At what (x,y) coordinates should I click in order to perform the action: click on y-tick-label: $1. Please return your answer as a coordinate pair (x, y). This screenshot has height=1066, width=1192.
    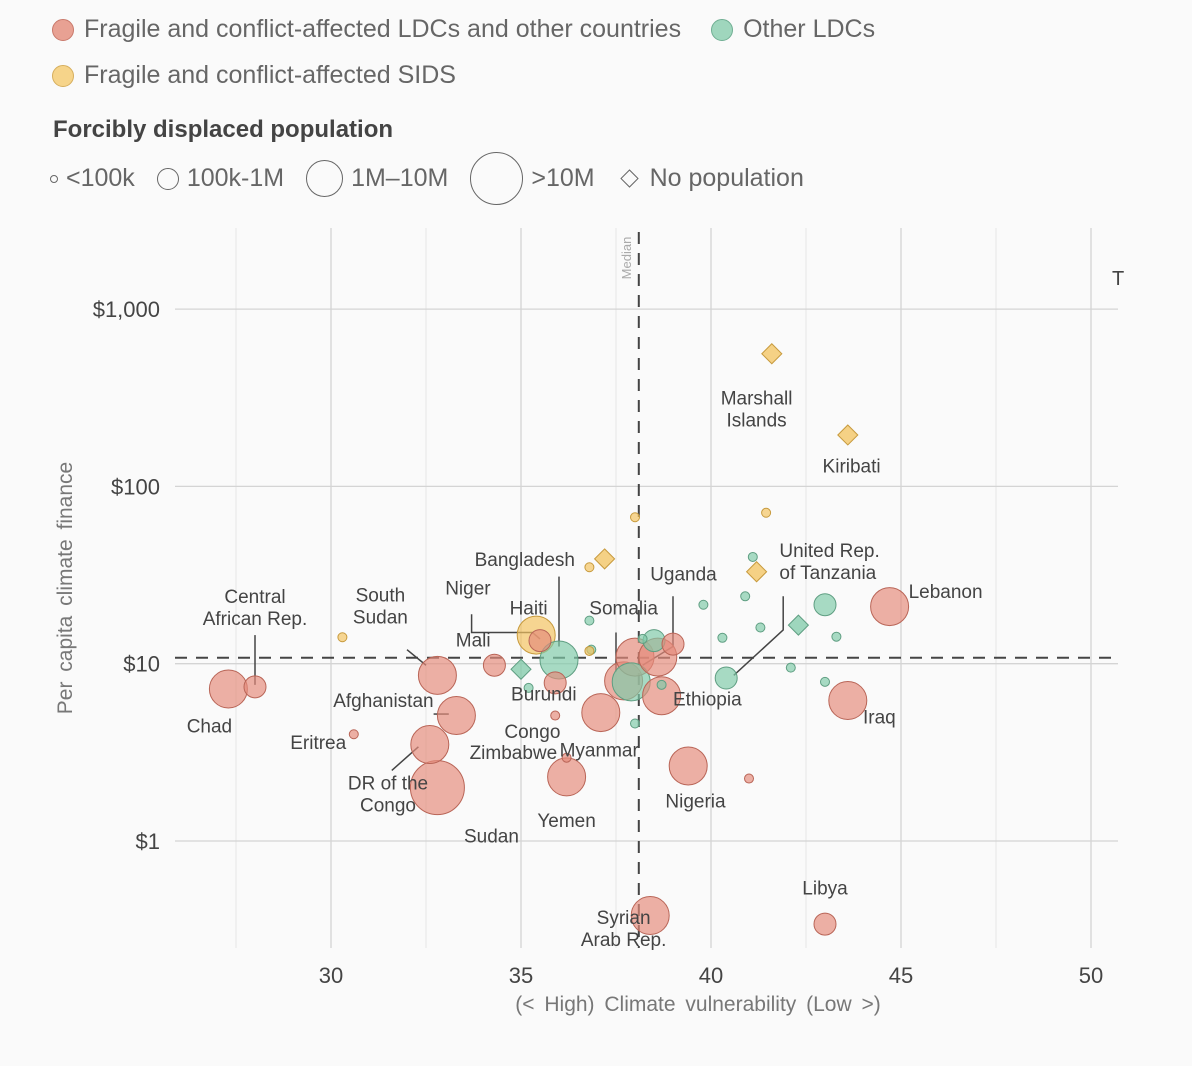
    Looking at the image, I should click on (148, 841).